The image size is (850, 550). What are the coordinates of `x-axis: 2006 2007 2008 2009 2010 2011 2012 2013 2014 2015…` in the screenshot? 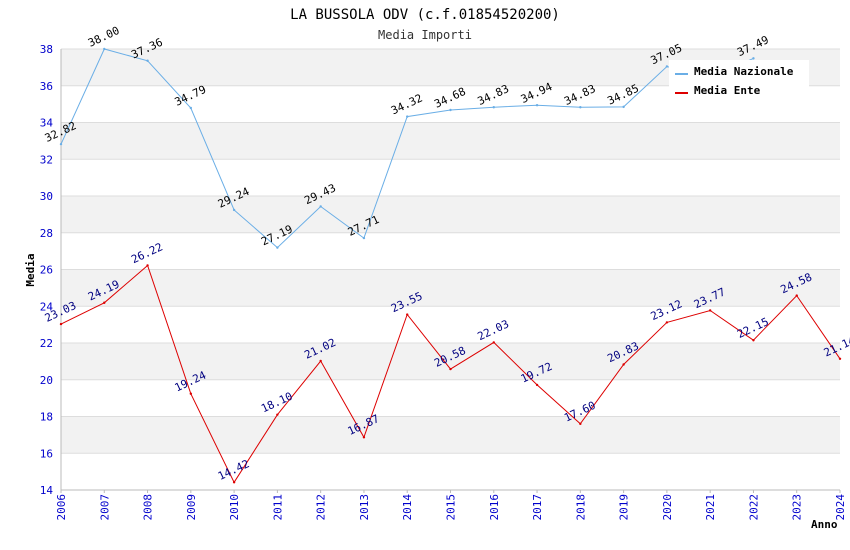 It's located at (451, 505).